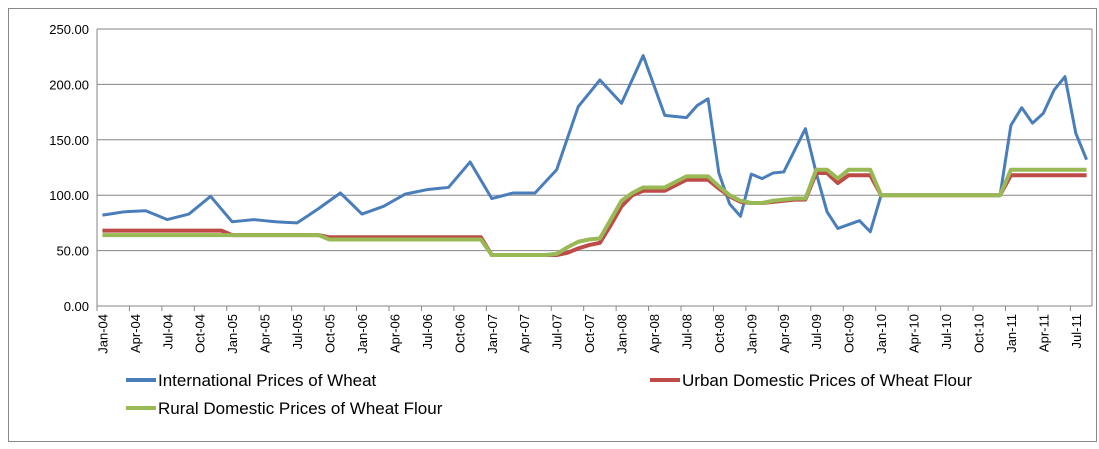  Describe the element at coordinates (686, 331) in the screenshot. I see `x-tick-label: Jul-08` at that location.